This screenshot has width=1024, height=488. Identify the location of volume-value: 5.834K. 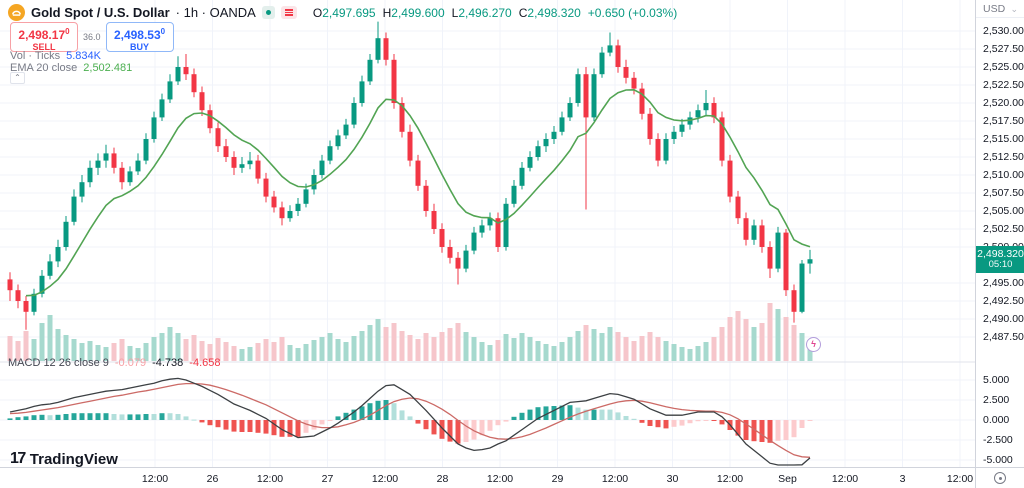
(83, 56).